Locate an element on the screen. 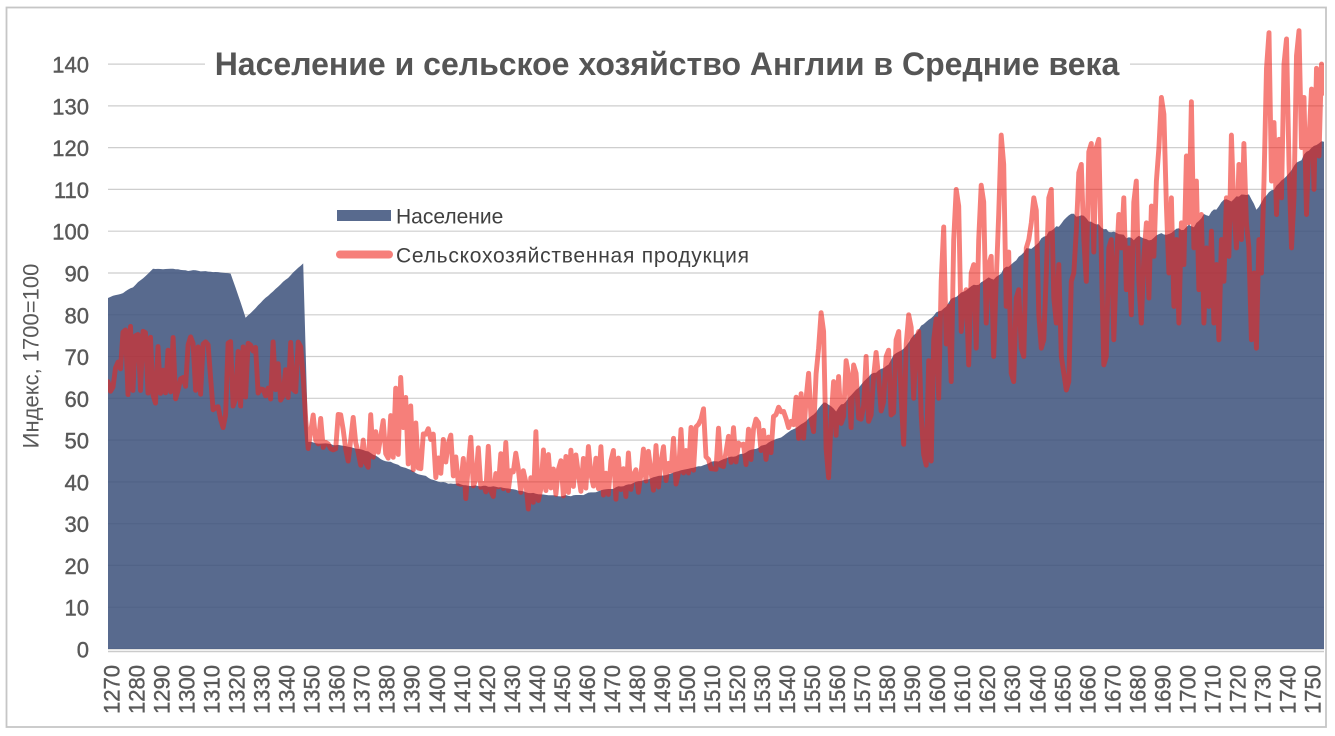 The height and width of the screenshot is (736, 1335). svg-text: 1430 is located at coordinates (512, 689).